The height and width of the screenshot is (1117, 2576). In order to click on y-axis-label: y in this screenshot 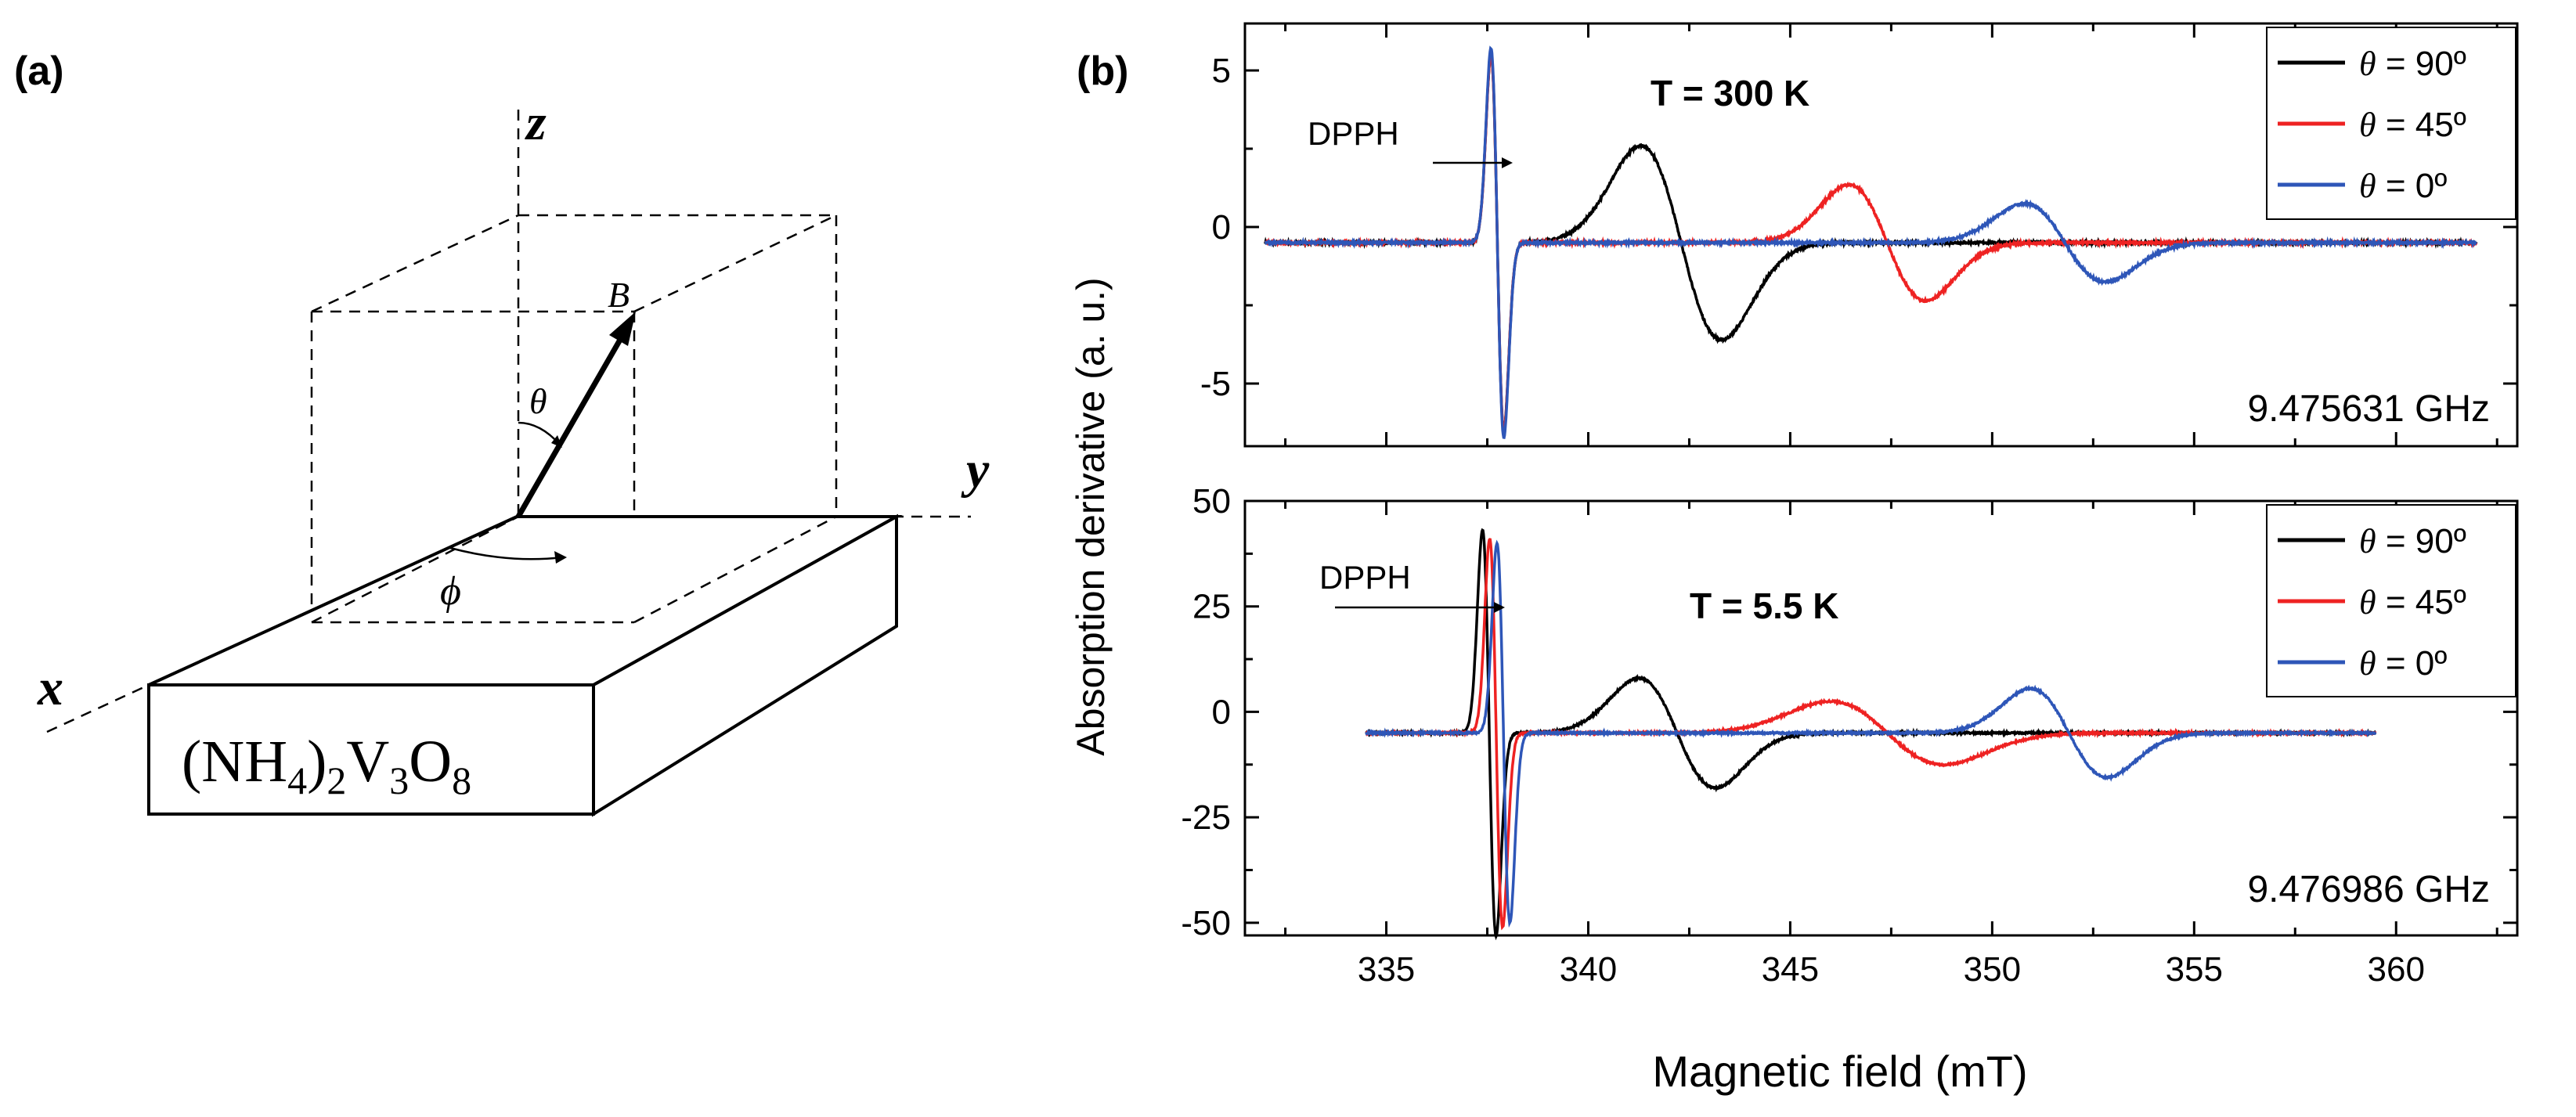, I will do `click(975, 470)`.